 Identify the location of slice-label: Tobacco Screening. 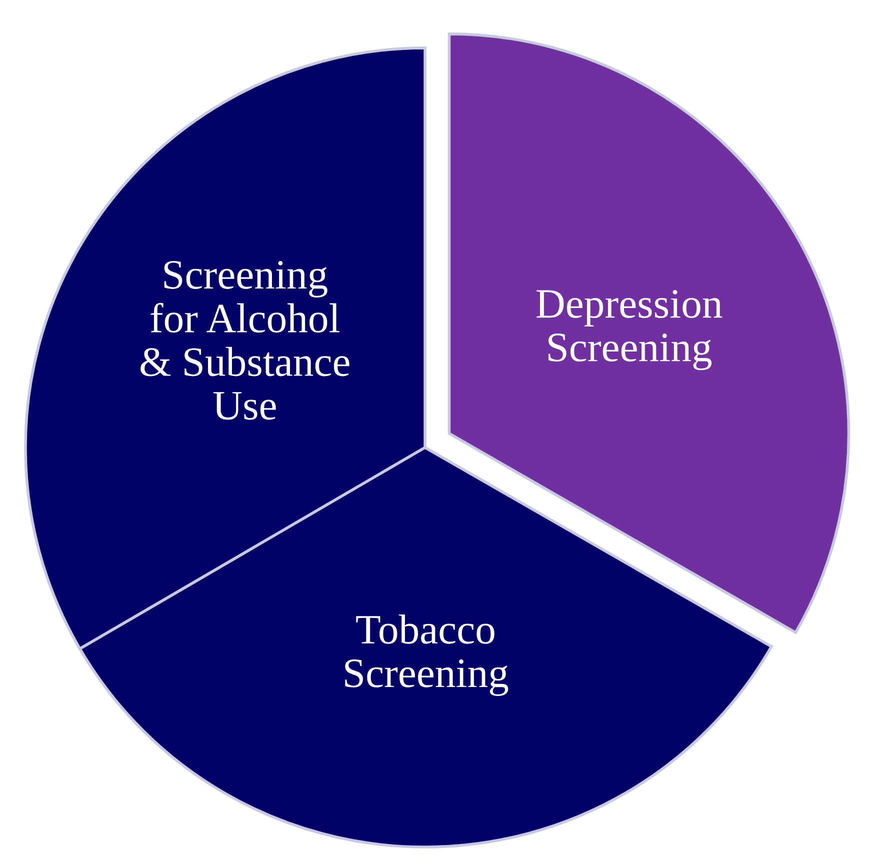
(426, 655).